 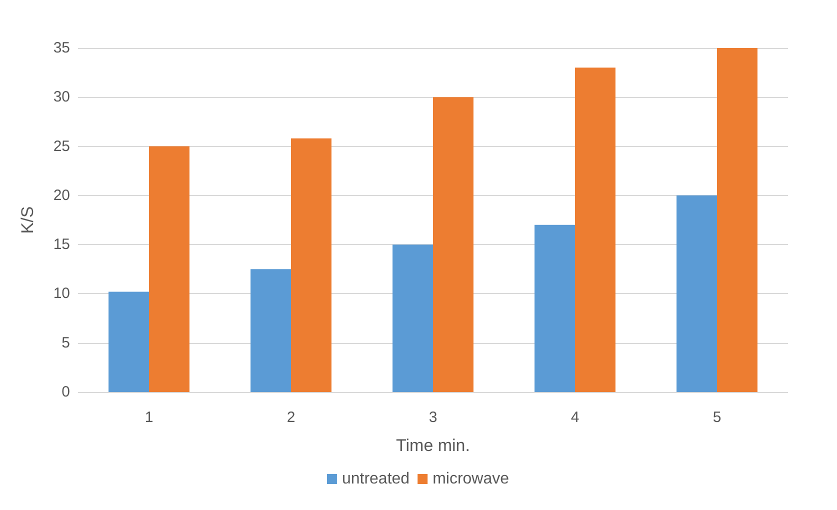 What do you see at coordinates (717, 417) in the screenshot?
I see `x-tick-label: 5` at bounding box center [717, 417].